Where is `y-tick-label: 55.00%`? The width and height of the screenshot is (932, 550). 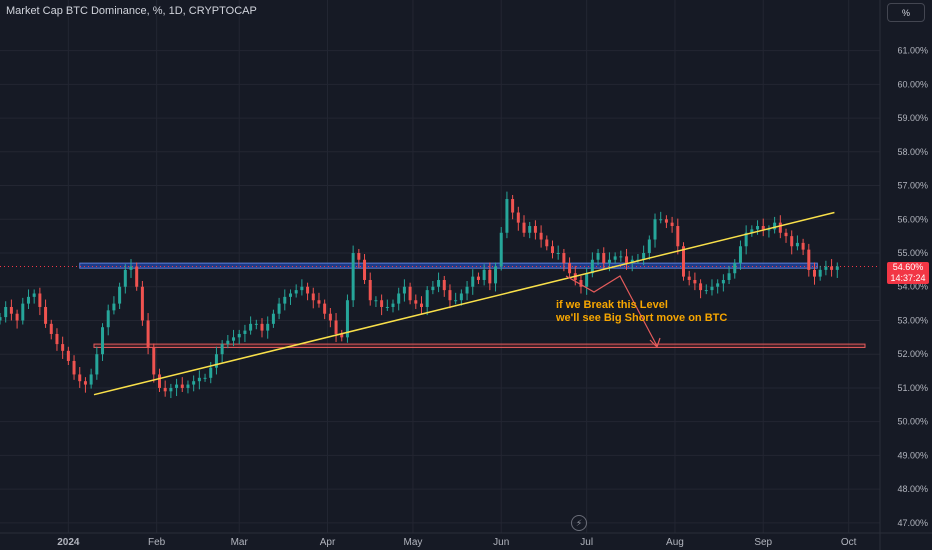
y-tick-label: 55.00% is located at coordinates (912, 253).